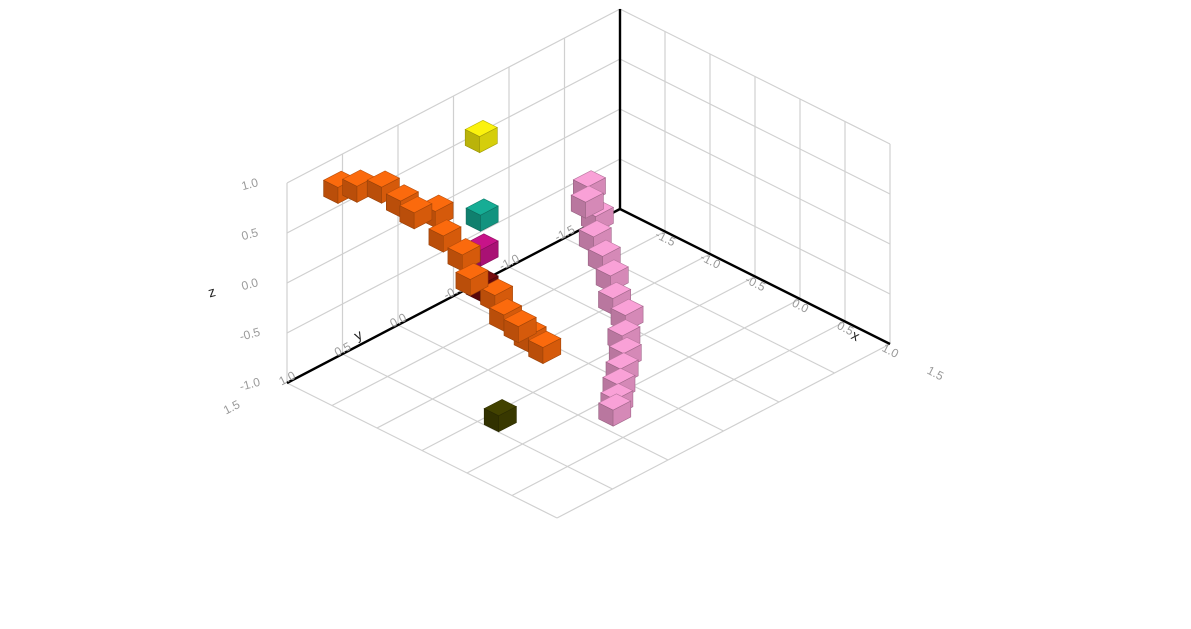  What do you see at coordinates (755, 283) in the screenshot?
I see `x-tick-label: -0.5` at bounding box center [755, 283].